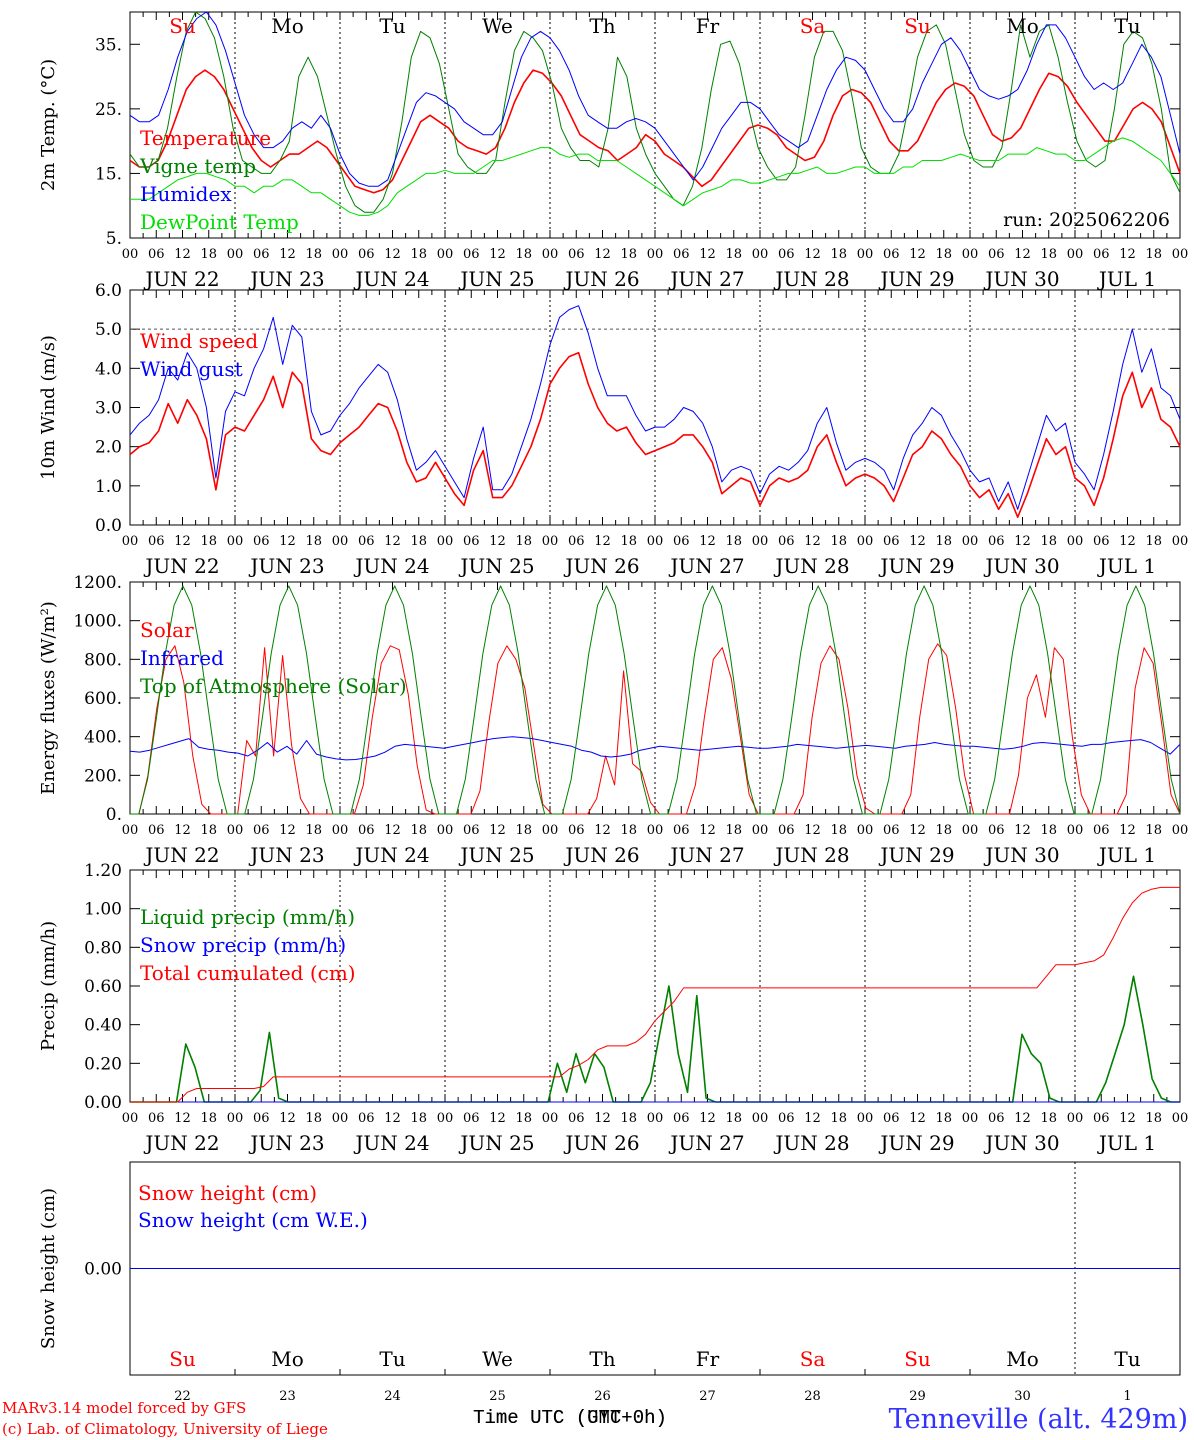  Describe the element at coordinates (114, 815) in the screenshot. I see `y-tick-label: 0.` at that location.